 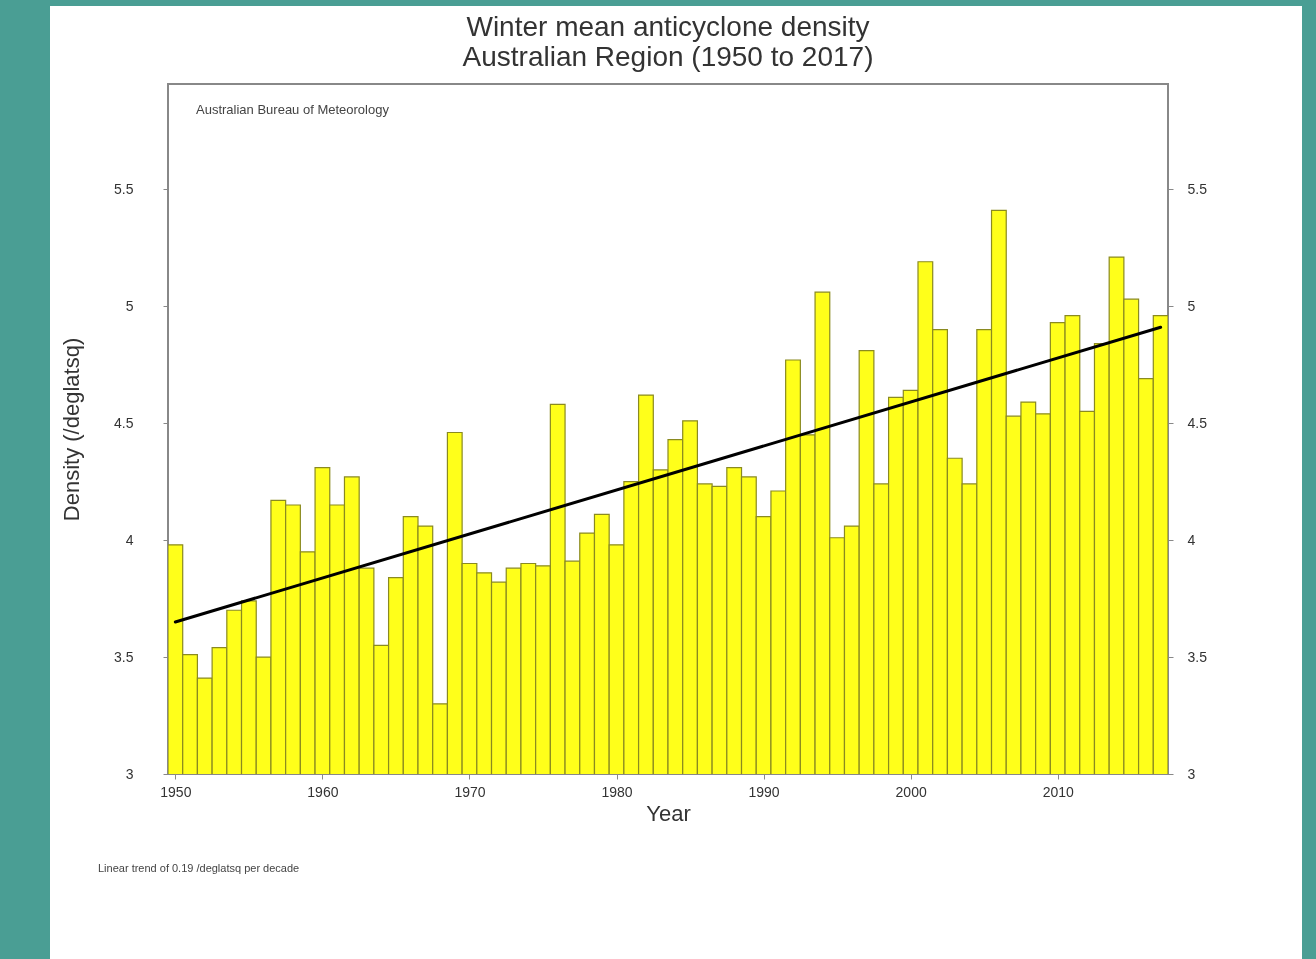 I want to click on x-tick-label: 1970, so click(x=470, y=791).